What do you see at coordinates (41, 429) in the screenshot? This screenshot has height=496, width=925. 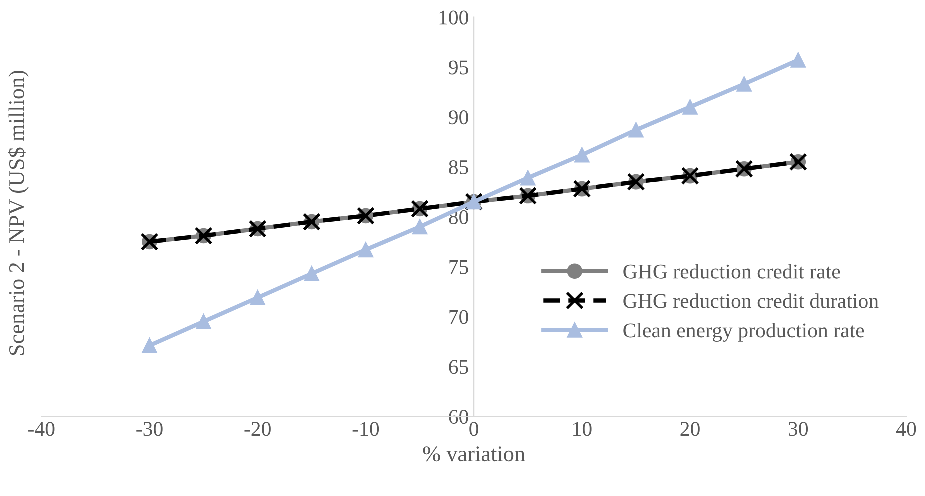 I see `x-tick-label: -40` at bounding box center [41, 429].